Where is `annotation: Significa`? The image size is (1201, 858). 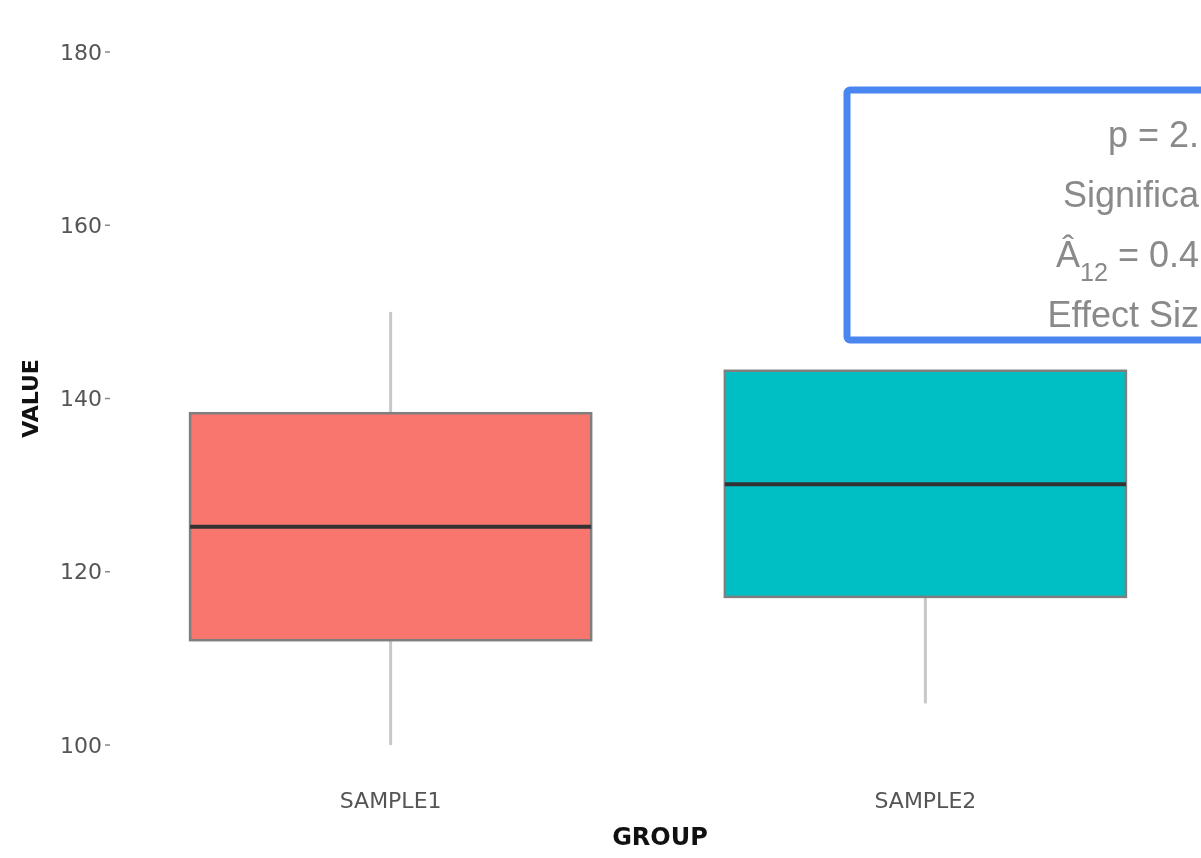 annotation: Significa is located at coordinates (1131, 194).